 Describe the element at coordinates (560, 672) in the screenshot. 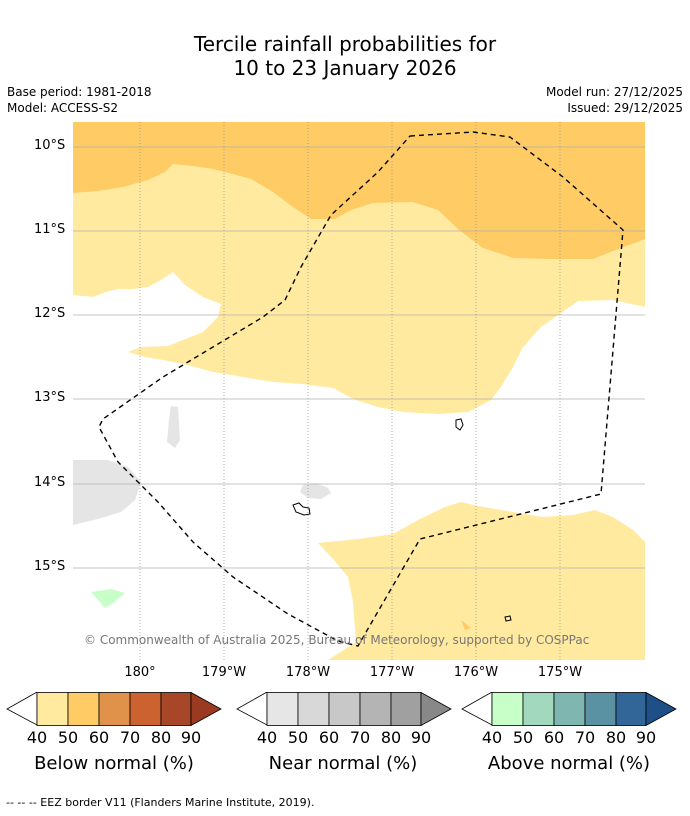

I see `lon-label-175w: 175°W` at that location.